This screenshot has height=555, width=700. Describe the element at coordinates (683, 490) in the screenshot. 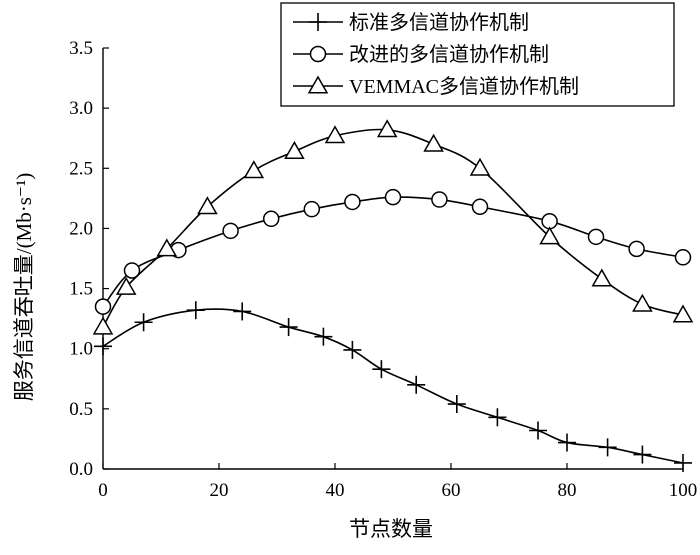

I see `x-tick-label: 100` at that location.